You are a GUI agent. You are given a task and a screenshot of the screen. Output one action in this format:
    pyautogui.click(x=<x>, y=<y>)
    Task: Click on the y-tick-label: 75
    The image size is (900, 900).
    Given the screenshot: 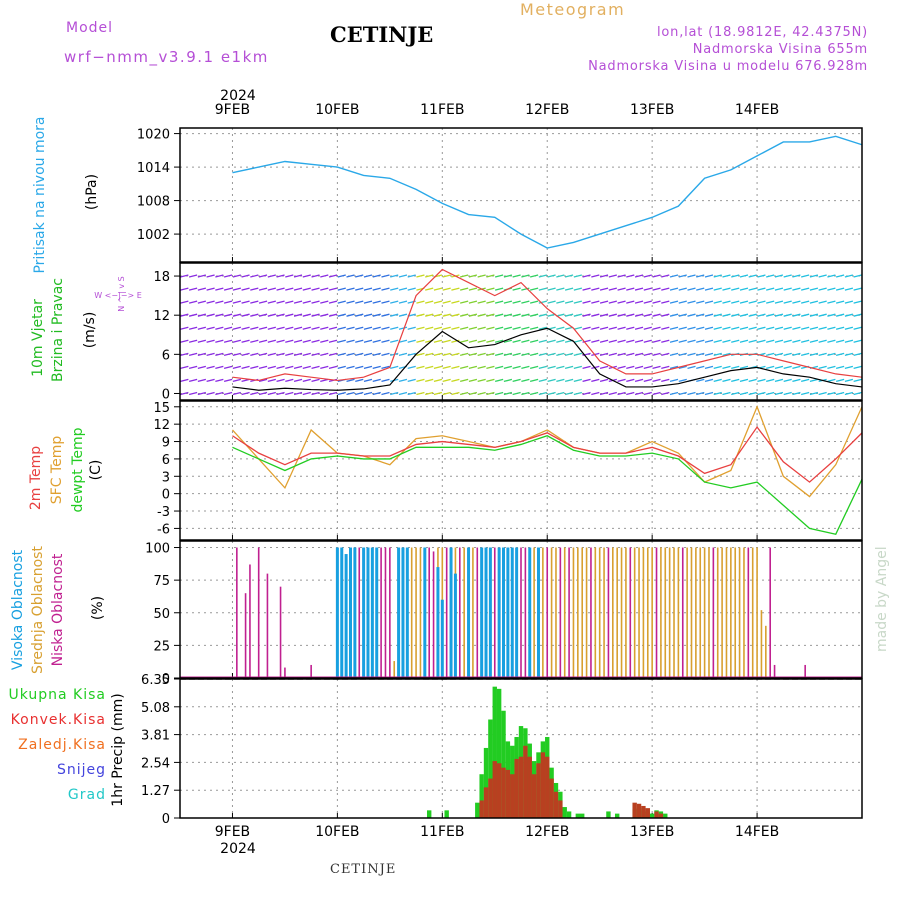 What is the action you would take?
    pyautogui.click(x=161, y=581)
    